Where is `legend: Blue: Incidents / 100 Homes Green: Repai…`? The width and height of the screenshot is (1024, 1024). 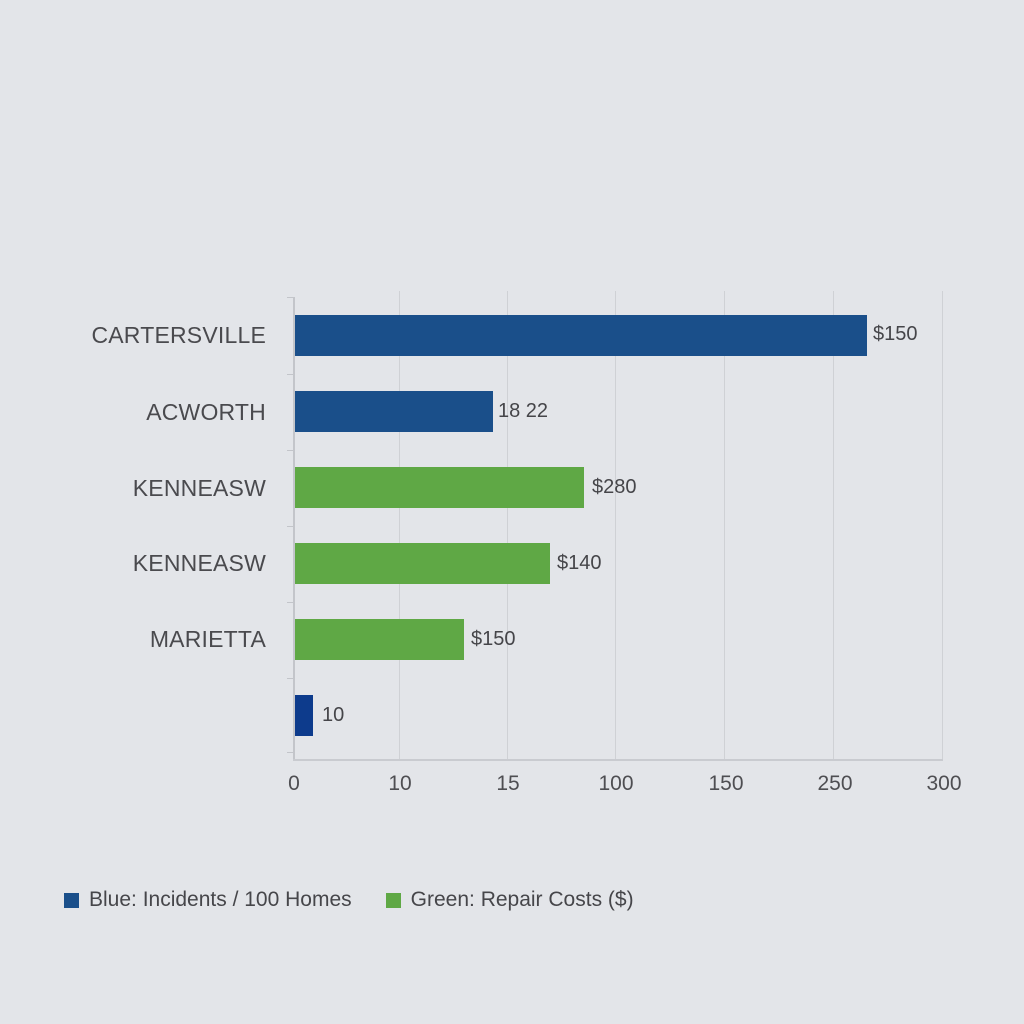 legend: Blue: Incidents / 100 Homes Green: Repai… is located at coordinates (366, 900).